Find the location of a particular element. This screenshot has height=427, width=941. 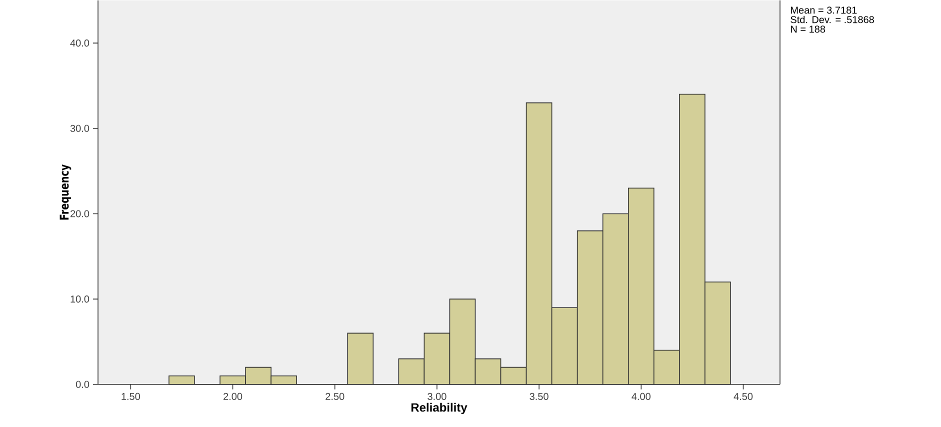

y-tick-label: 30.0 is located at coordinates (80, 128).